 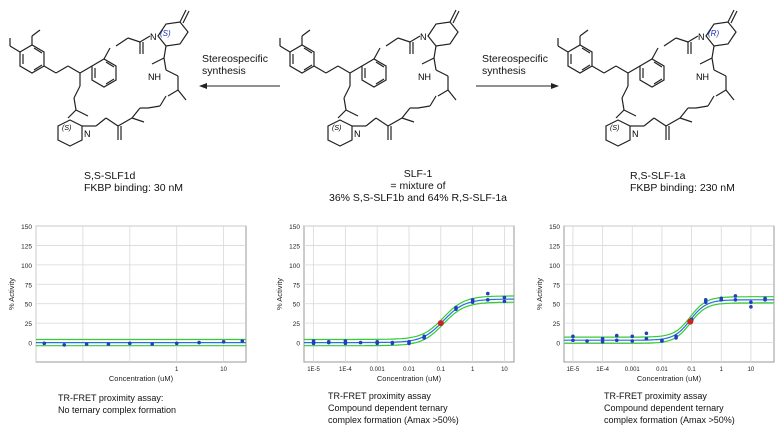 I want to click on arrow-right-label: Stereospecific synthesis, so click(x=515, y=65).